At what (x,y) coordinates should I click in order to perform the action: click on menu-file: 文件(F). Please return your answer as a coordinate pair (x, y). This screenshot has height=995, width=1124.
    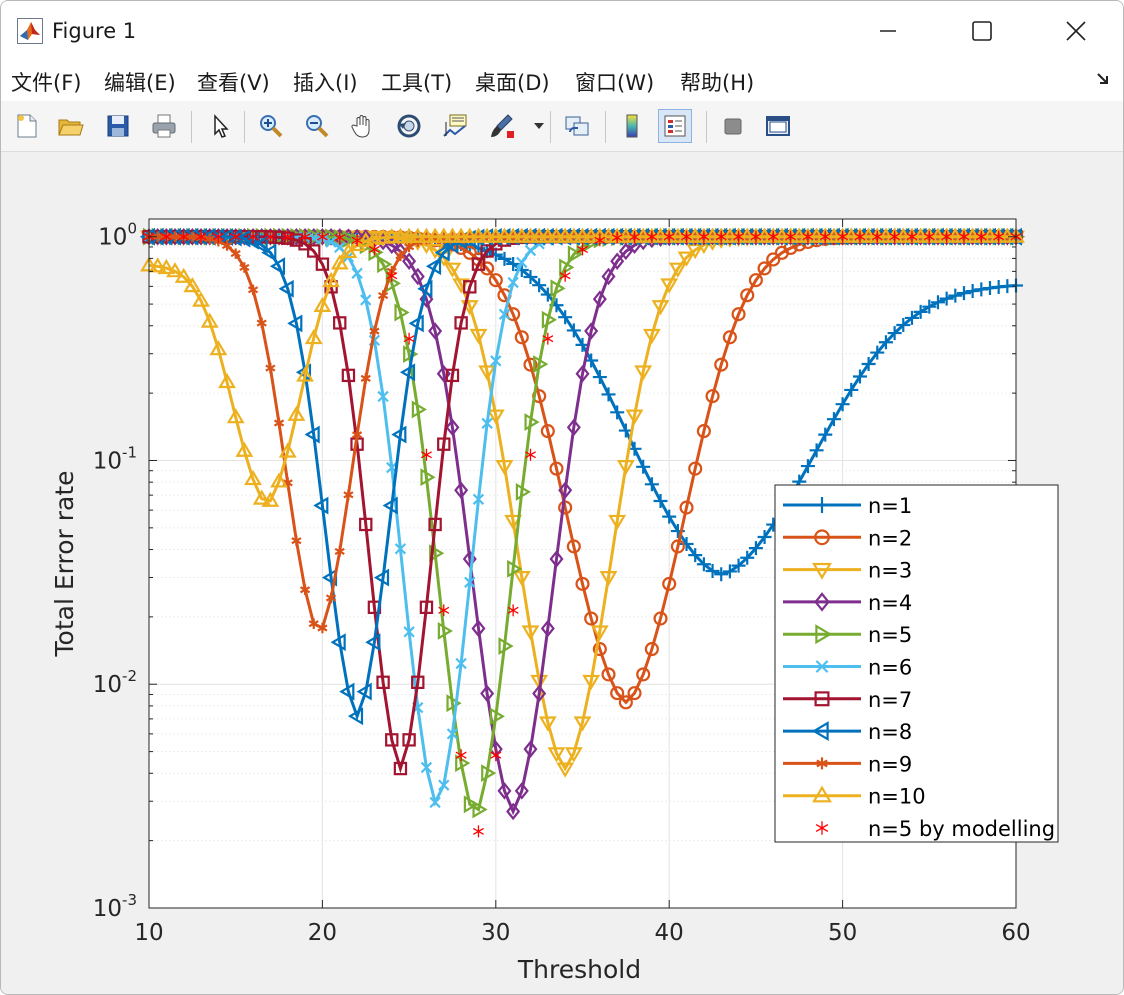
    Looking at the image, I should click on (46, 83).